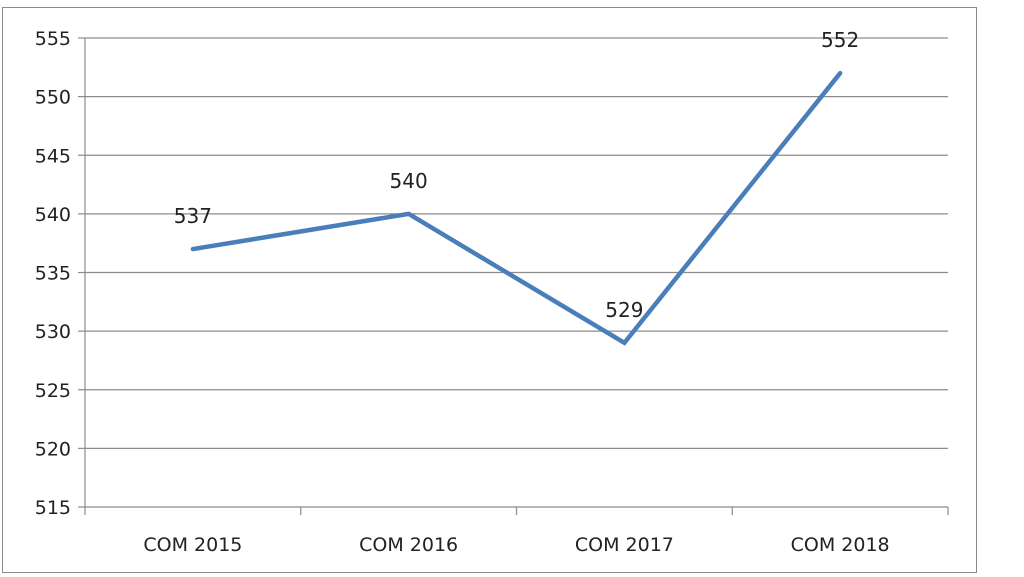  I want to click on data-label: 537, so click(193, 216).